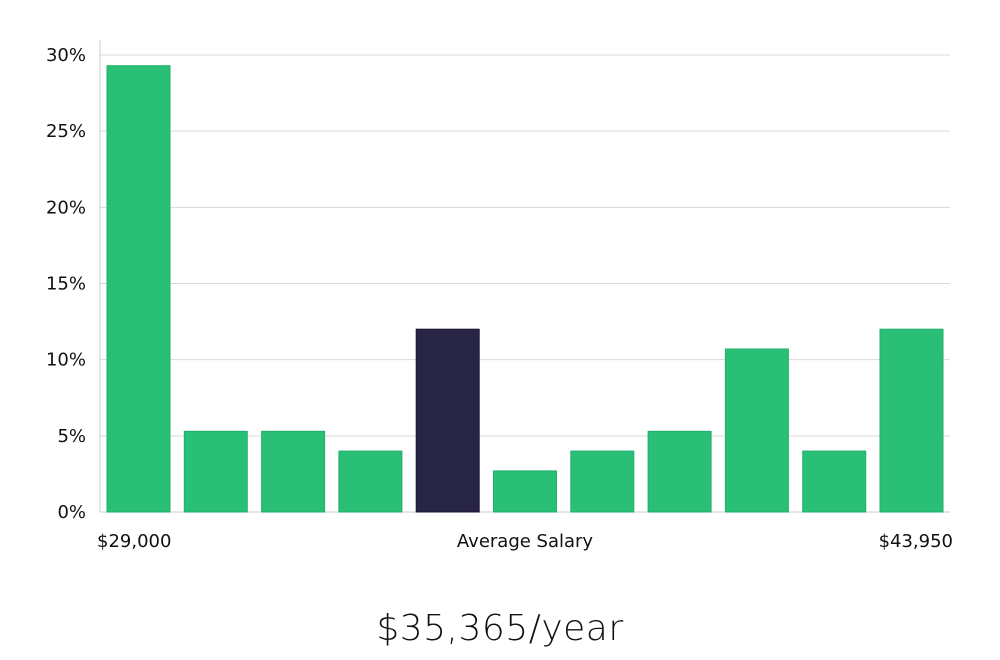  Describe the element at coordinates (134, 541) in the screenshot. I see `x-min-label: $29,000` at that location.